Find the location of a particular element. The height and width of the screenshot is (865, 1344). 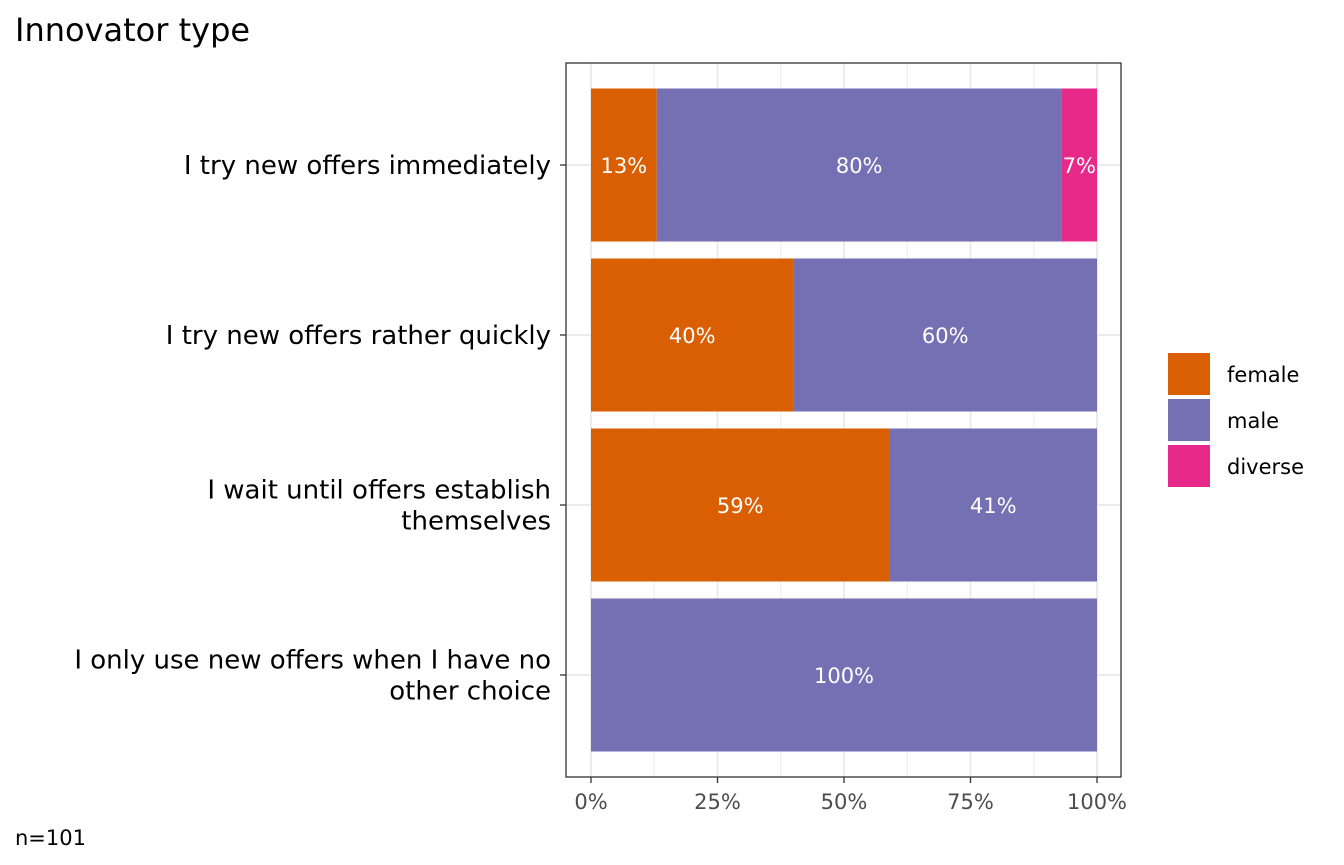

legend-label: female is located at coordinates (1263, 375).